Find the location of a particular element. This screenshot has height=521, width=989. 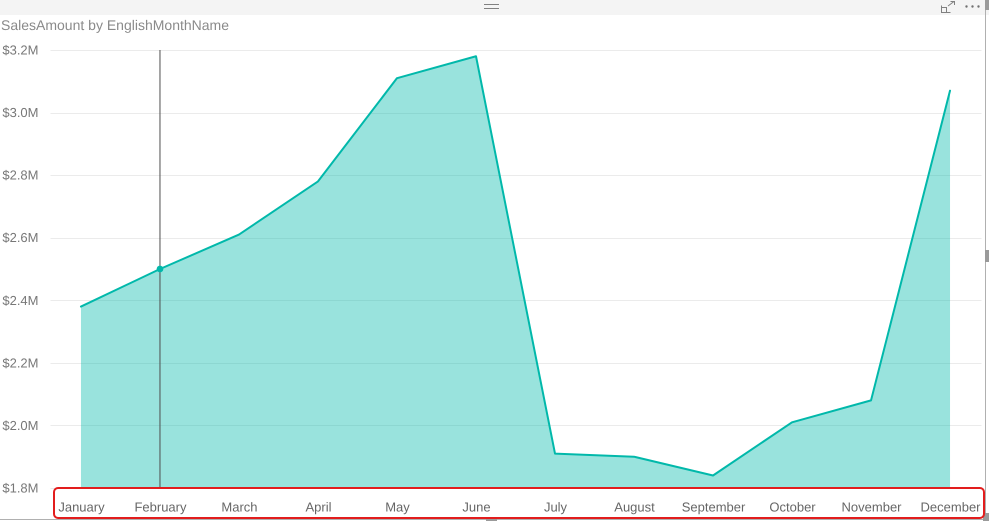

x-tick-label: March is located at coordinates (239, 507).